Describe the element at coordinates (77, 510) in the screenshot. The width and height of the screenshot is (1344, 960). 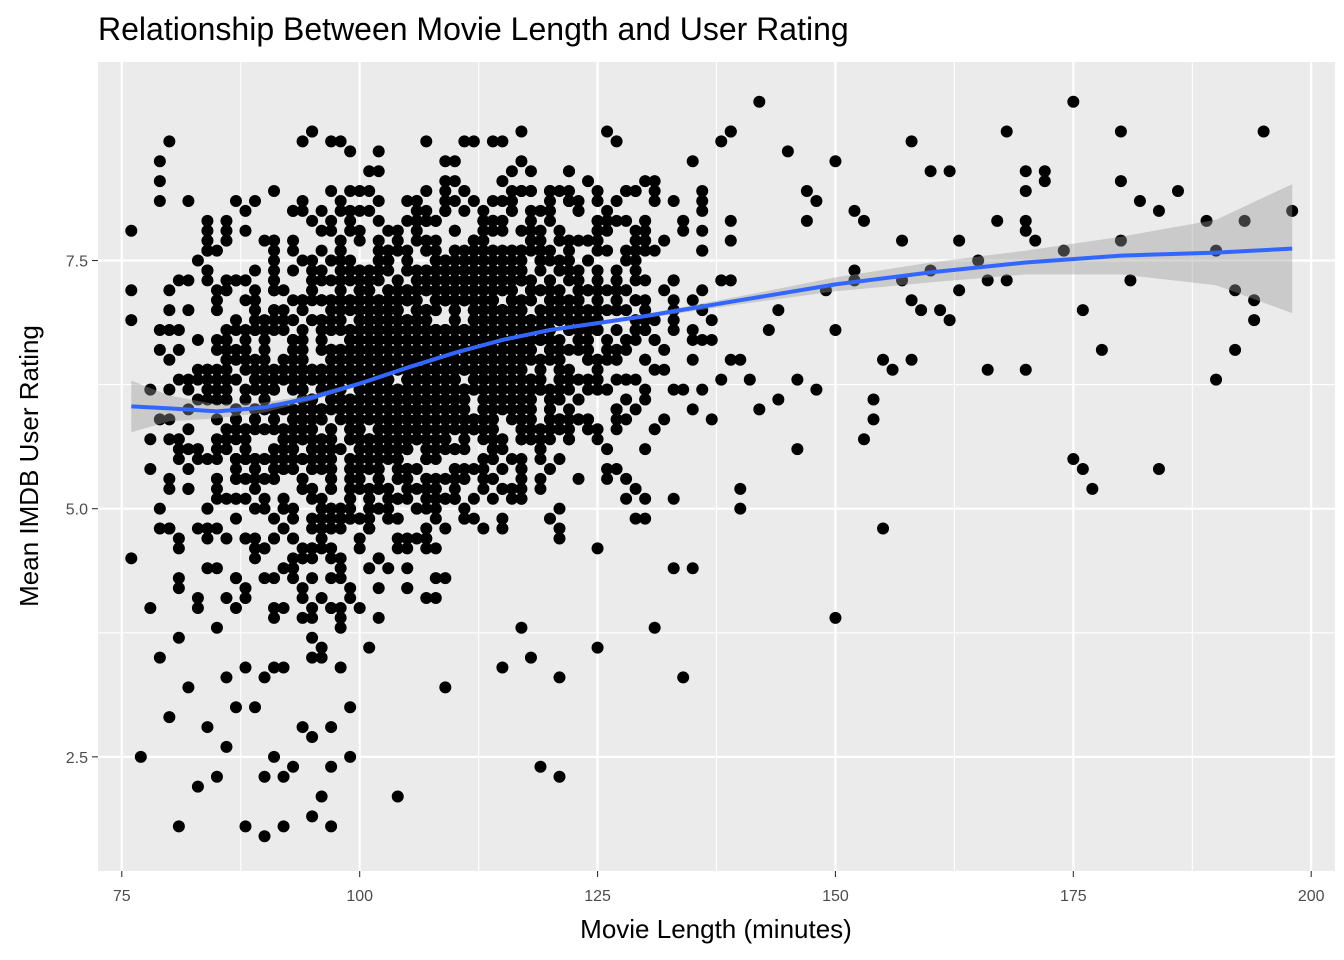
I see `y-tick-label: 5.0` at that location.